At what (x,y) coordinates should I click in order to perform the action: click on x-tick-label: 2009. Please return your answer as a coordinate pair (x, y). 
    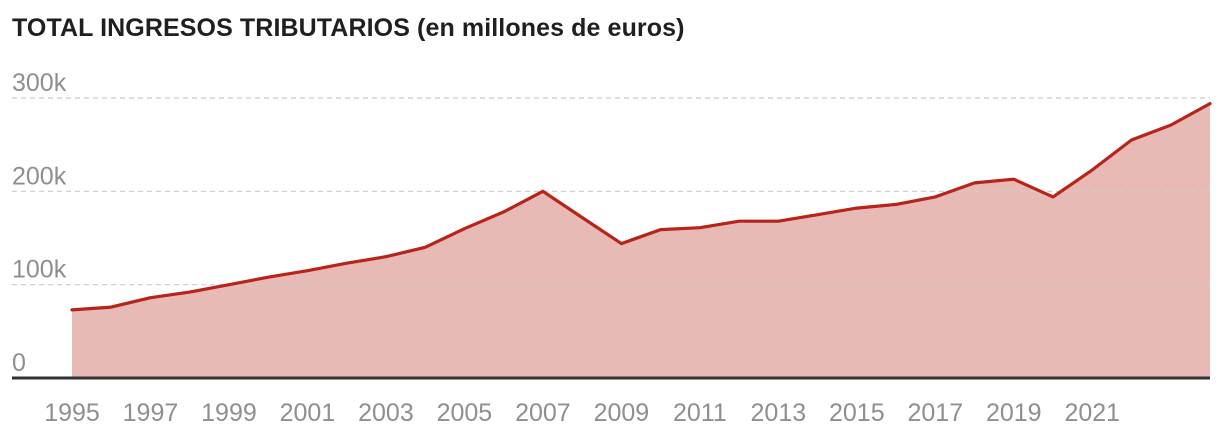
    Looking at the image, I should click on (622, 413).